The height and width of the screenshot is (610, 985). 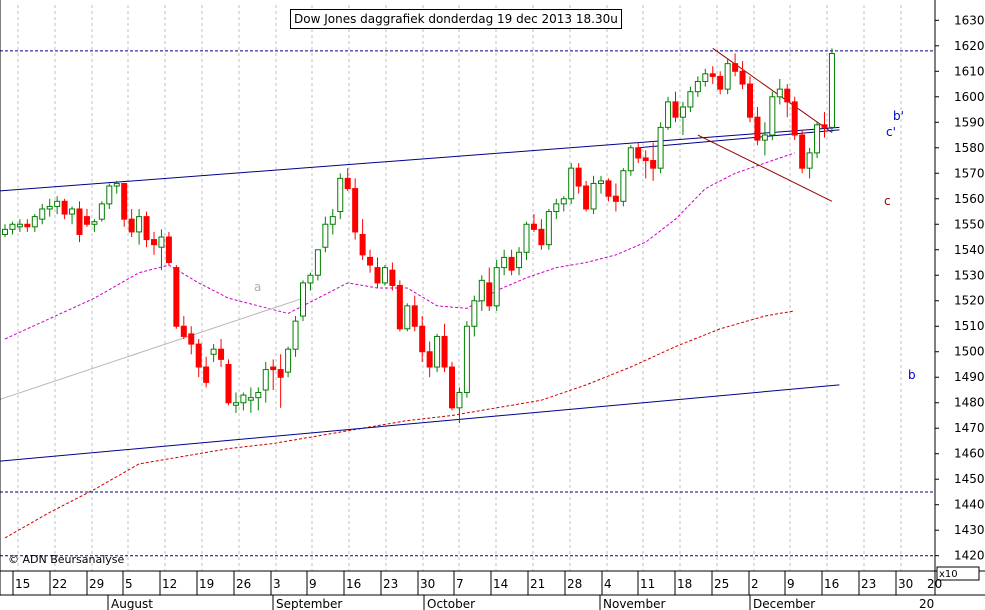 I want to click on x-tick-label: 5, so click(x=129, y=584).